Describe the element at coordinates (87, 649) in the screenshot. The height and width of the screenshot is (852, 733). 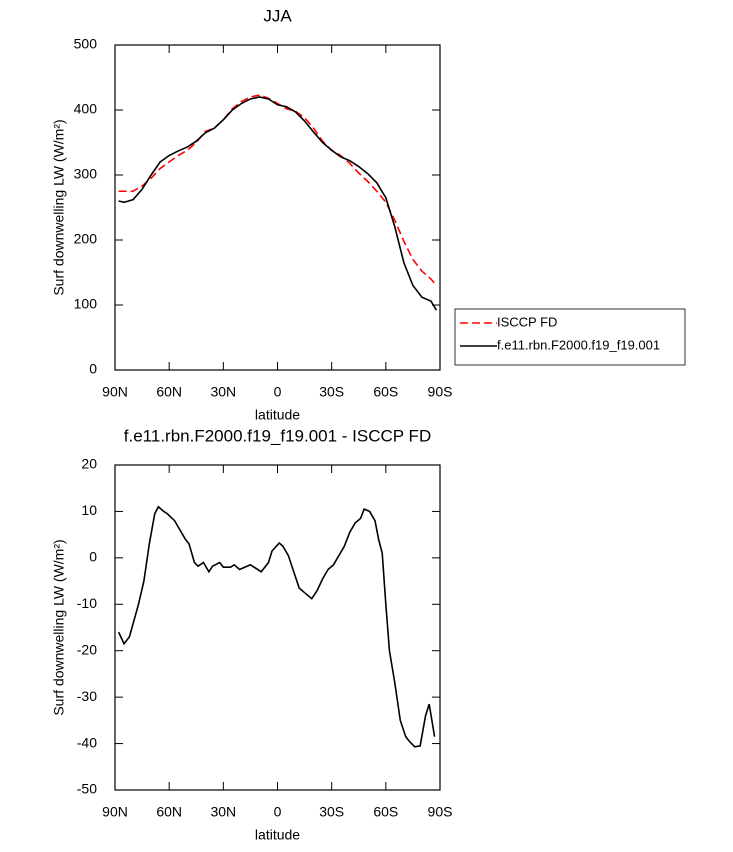
I see `y-tick-label: -20` at that location.